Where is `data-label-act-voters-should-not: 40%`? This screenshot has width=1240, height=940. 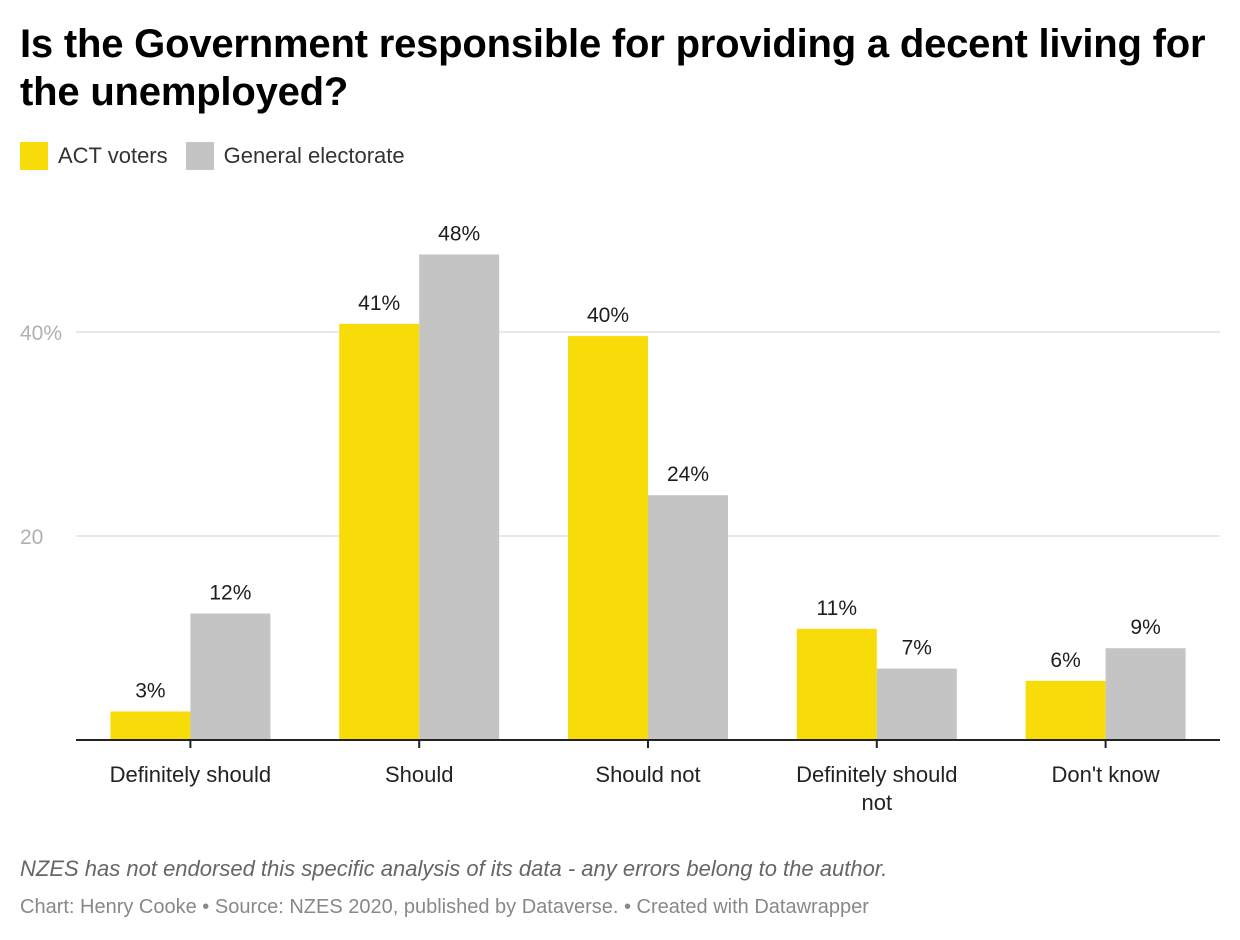 data-label-act-voters-should-not: 40% is located at coordinates (608, 315).